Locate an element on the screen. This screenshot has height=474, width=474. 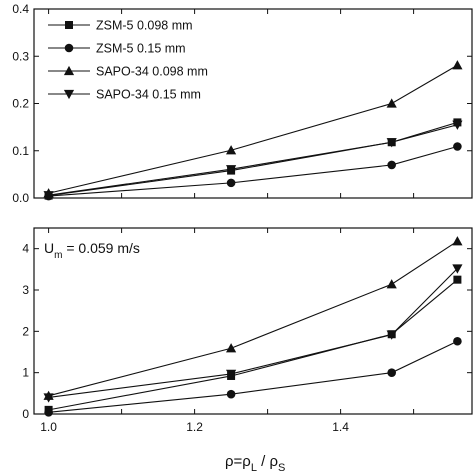
x-axis-title: ρ=ρL / ρS is located at coordinates (255, 463).